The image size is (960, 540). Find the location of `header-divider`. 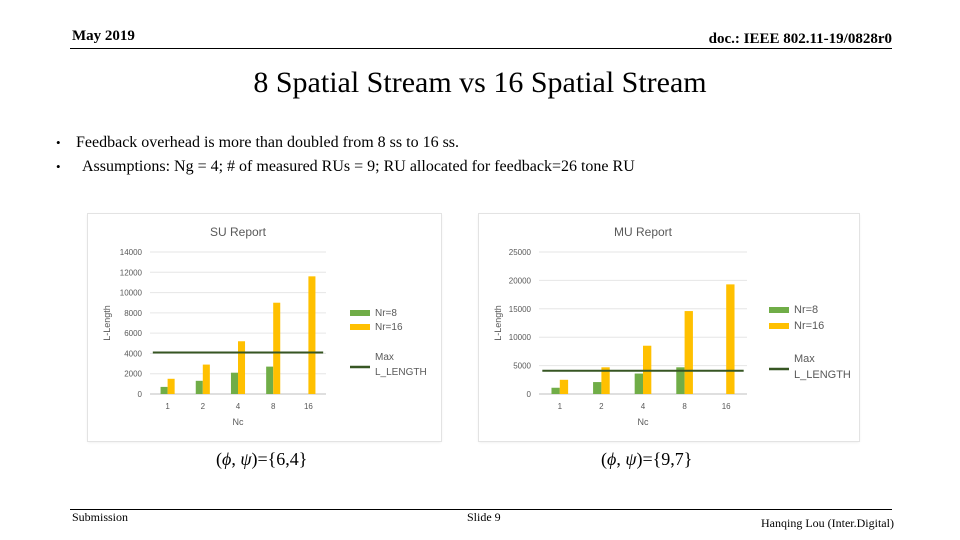

header-divider is located at coordinates (481, 48).